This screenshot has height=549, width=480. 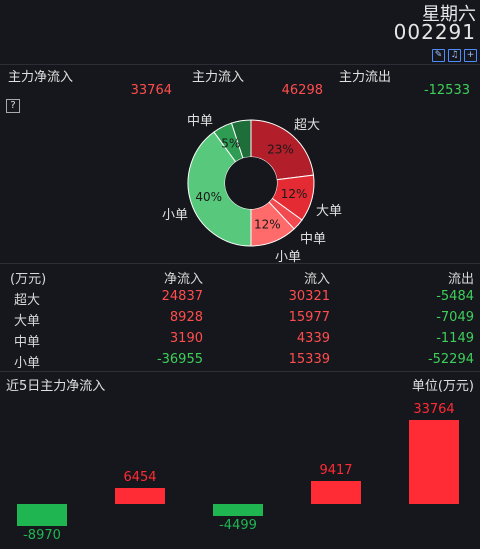 What do you see at coordinates (240, 341) in the screenshot?
I see `table-row: 中单 3190 4339 -1149` at bounding box center [240, 341].